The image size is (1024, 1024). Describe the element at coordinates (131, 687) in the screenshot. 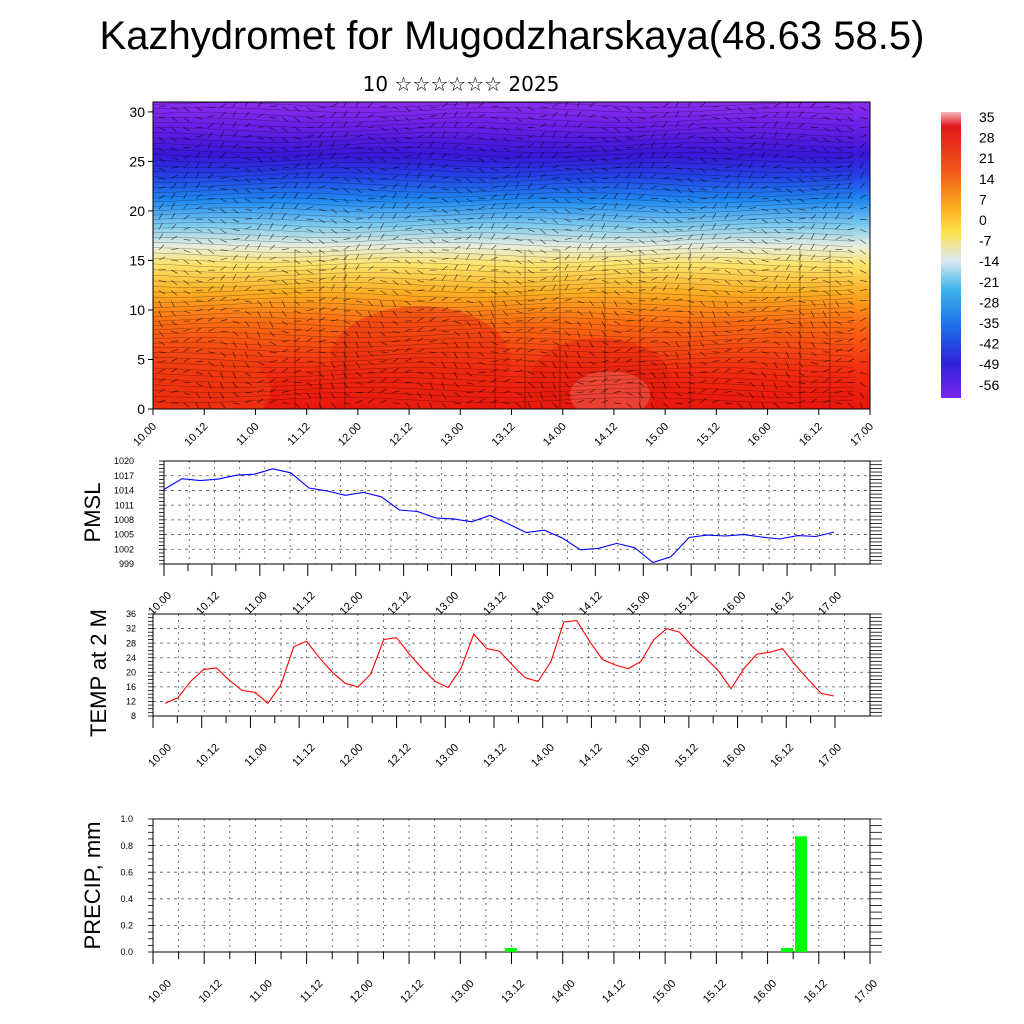

I see `temp-y-tick-label: 16` at that location.